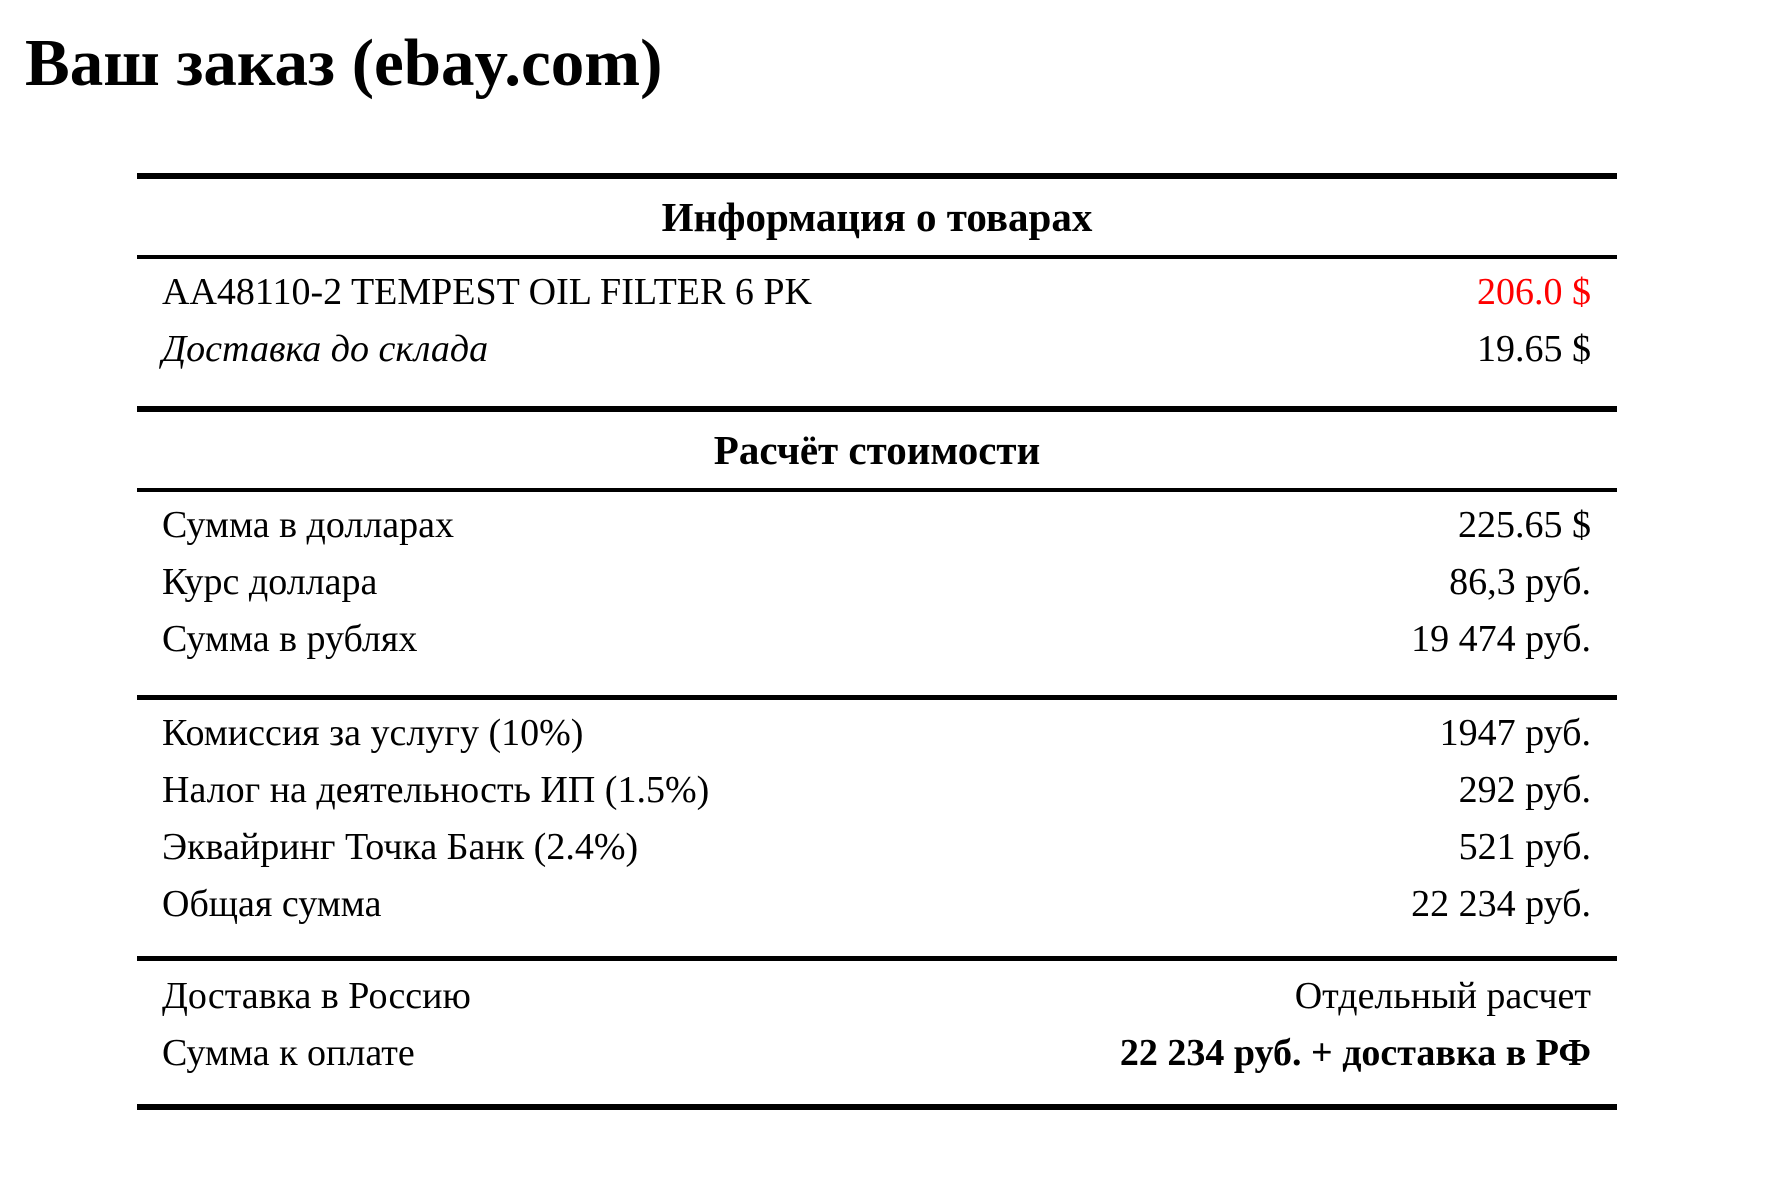  I want to click on tax-label: Налог на деятельность ИП (1.5%), so click(436, 789).